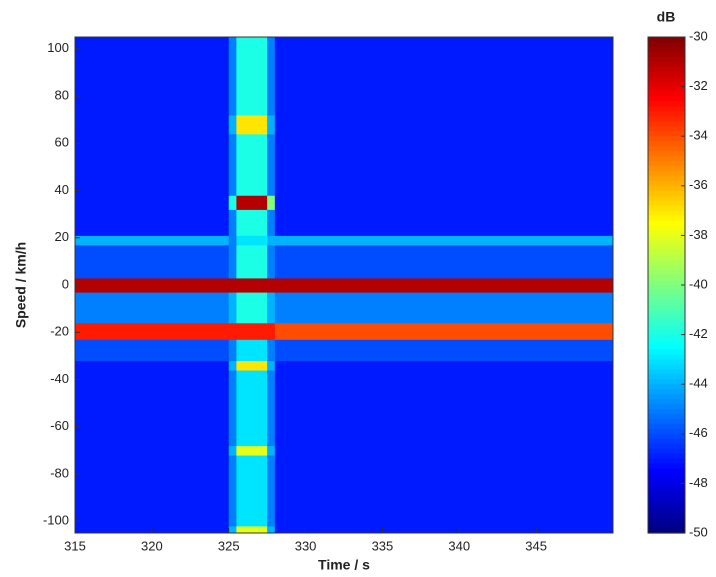  I want to click on colorbar-tick-label: -38, so click(698, 234).